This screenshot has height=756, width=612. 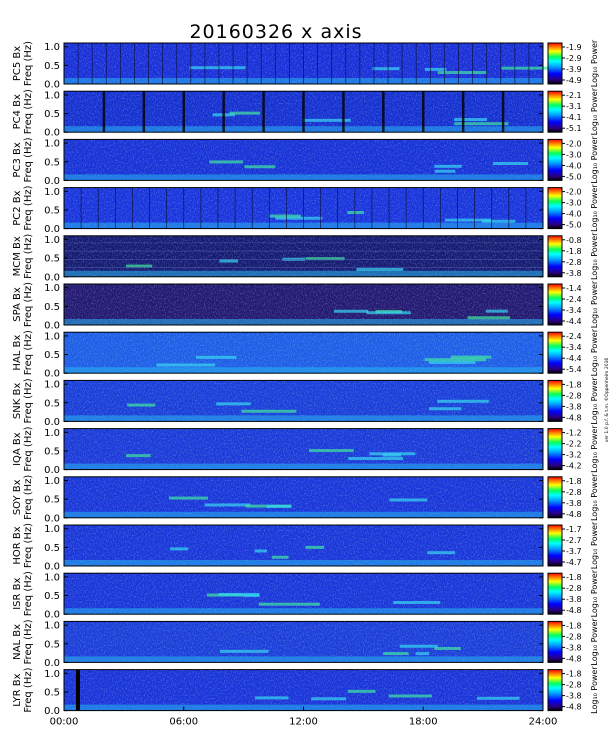 I want to click on y-axis-label: PC2 Bx, so click(x=17, y=207).